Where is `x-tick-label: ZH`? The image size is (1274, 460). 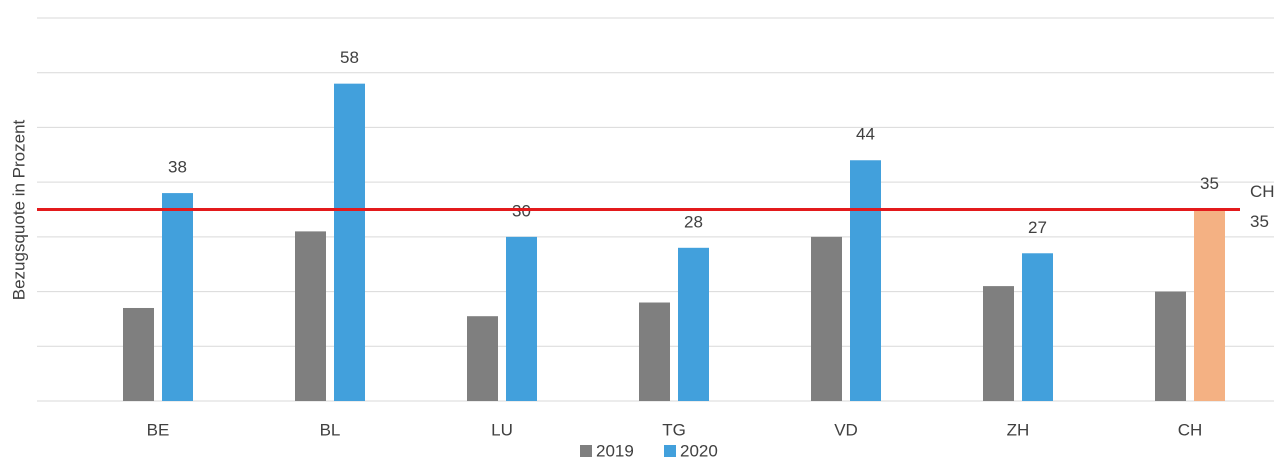
x-tick-label: ZH is located at coordinates (1018, 429).